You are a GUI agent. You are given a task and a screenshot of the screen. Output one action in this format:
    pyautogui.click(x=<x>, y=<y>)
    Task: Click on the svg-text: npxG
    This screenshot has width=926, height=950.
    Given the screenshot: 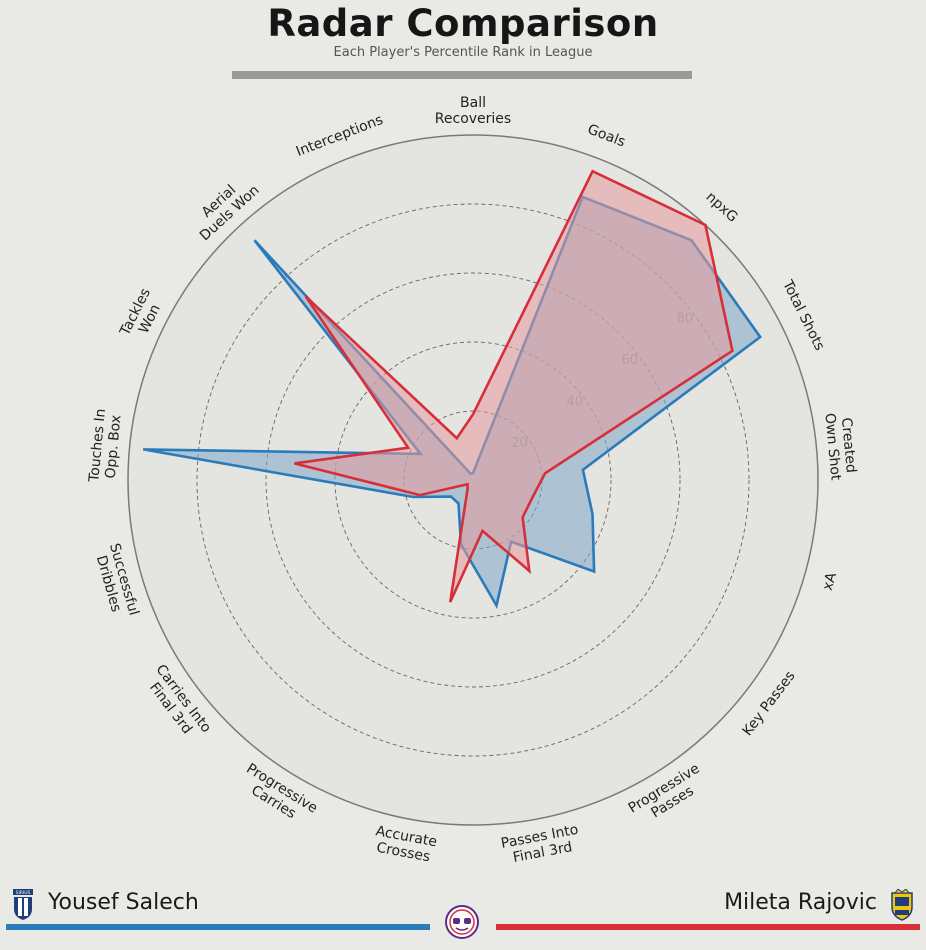 What is the action you would take?
    pyautogui.click(x=722, y=207)
    